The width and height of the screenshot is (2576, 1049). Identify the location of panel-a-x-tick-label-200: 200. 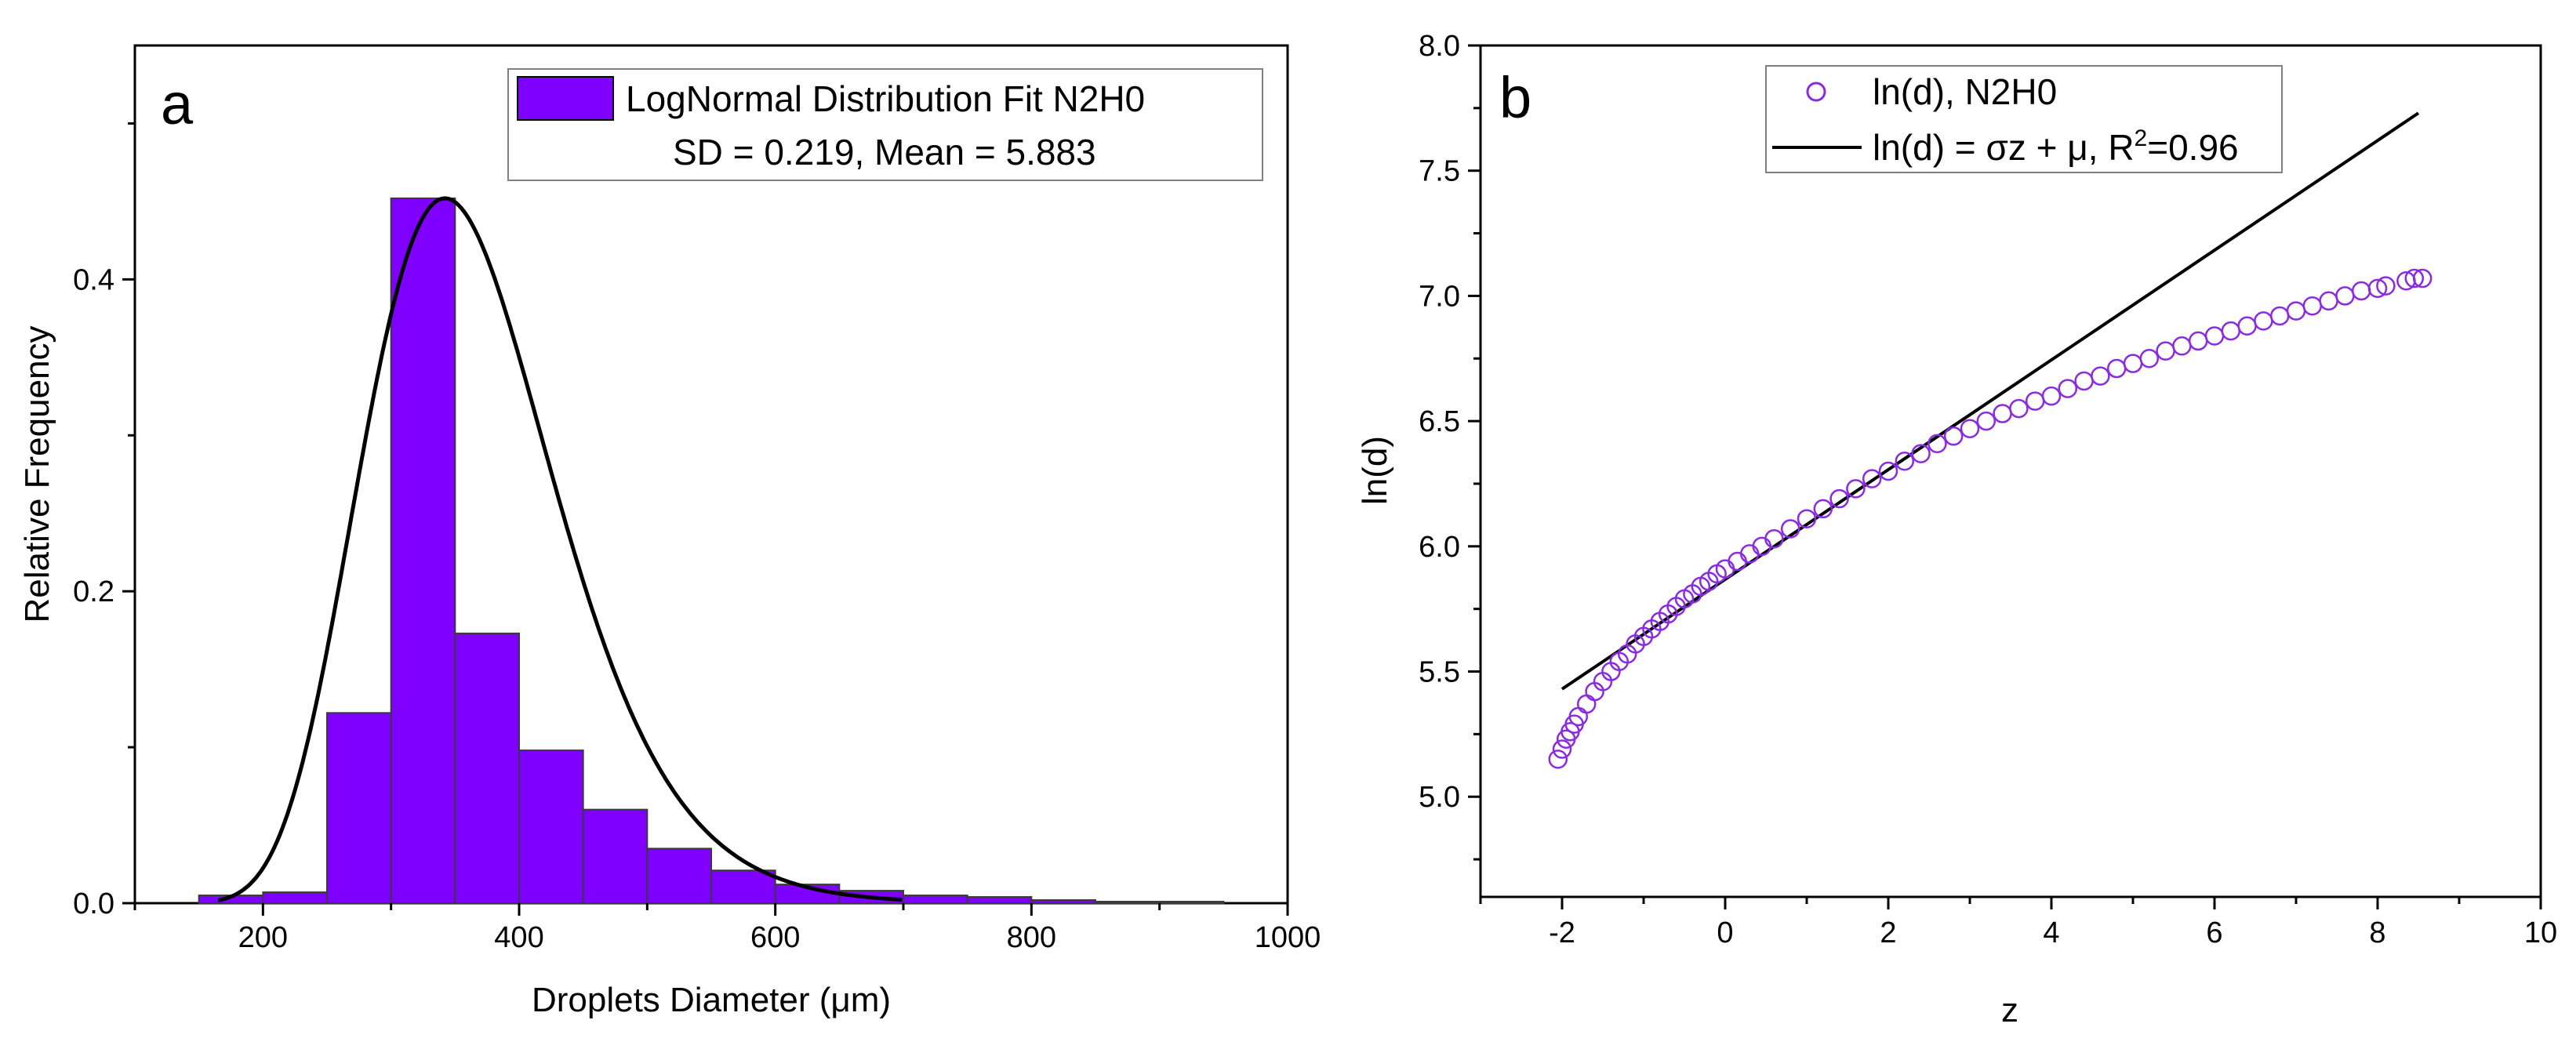
(263, 938).